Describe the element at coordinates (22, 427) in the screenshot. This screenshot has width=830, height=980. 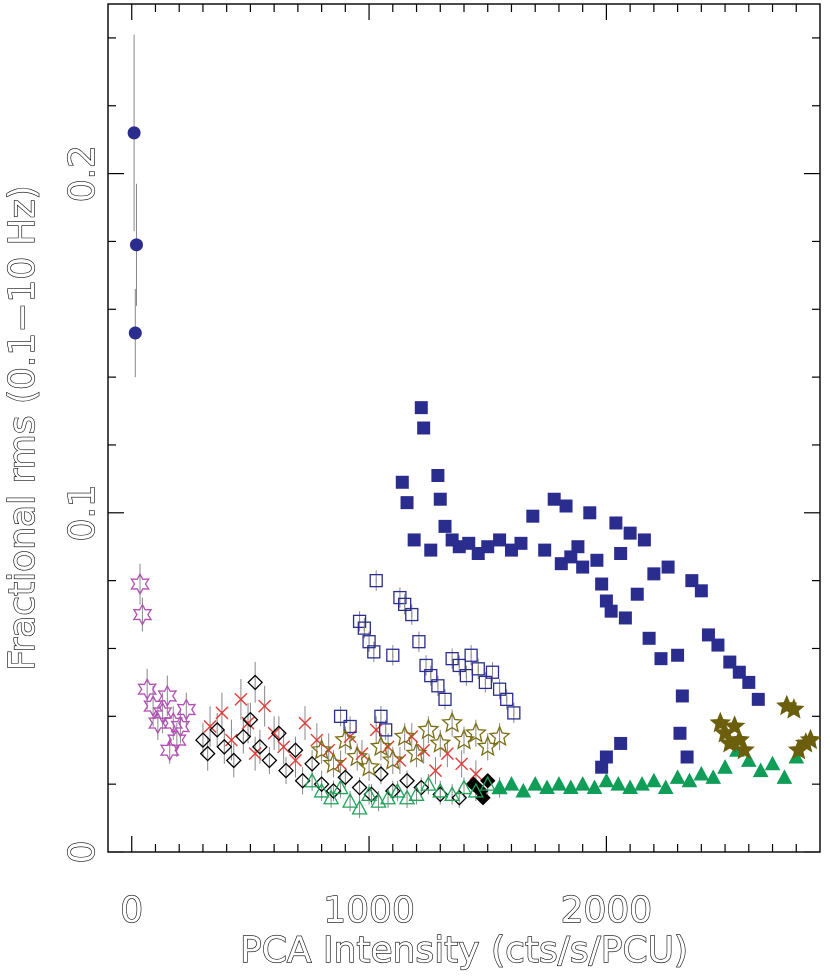
I see `y-axis-title: Fractional rms (0.1−10 Hz)` at that location.